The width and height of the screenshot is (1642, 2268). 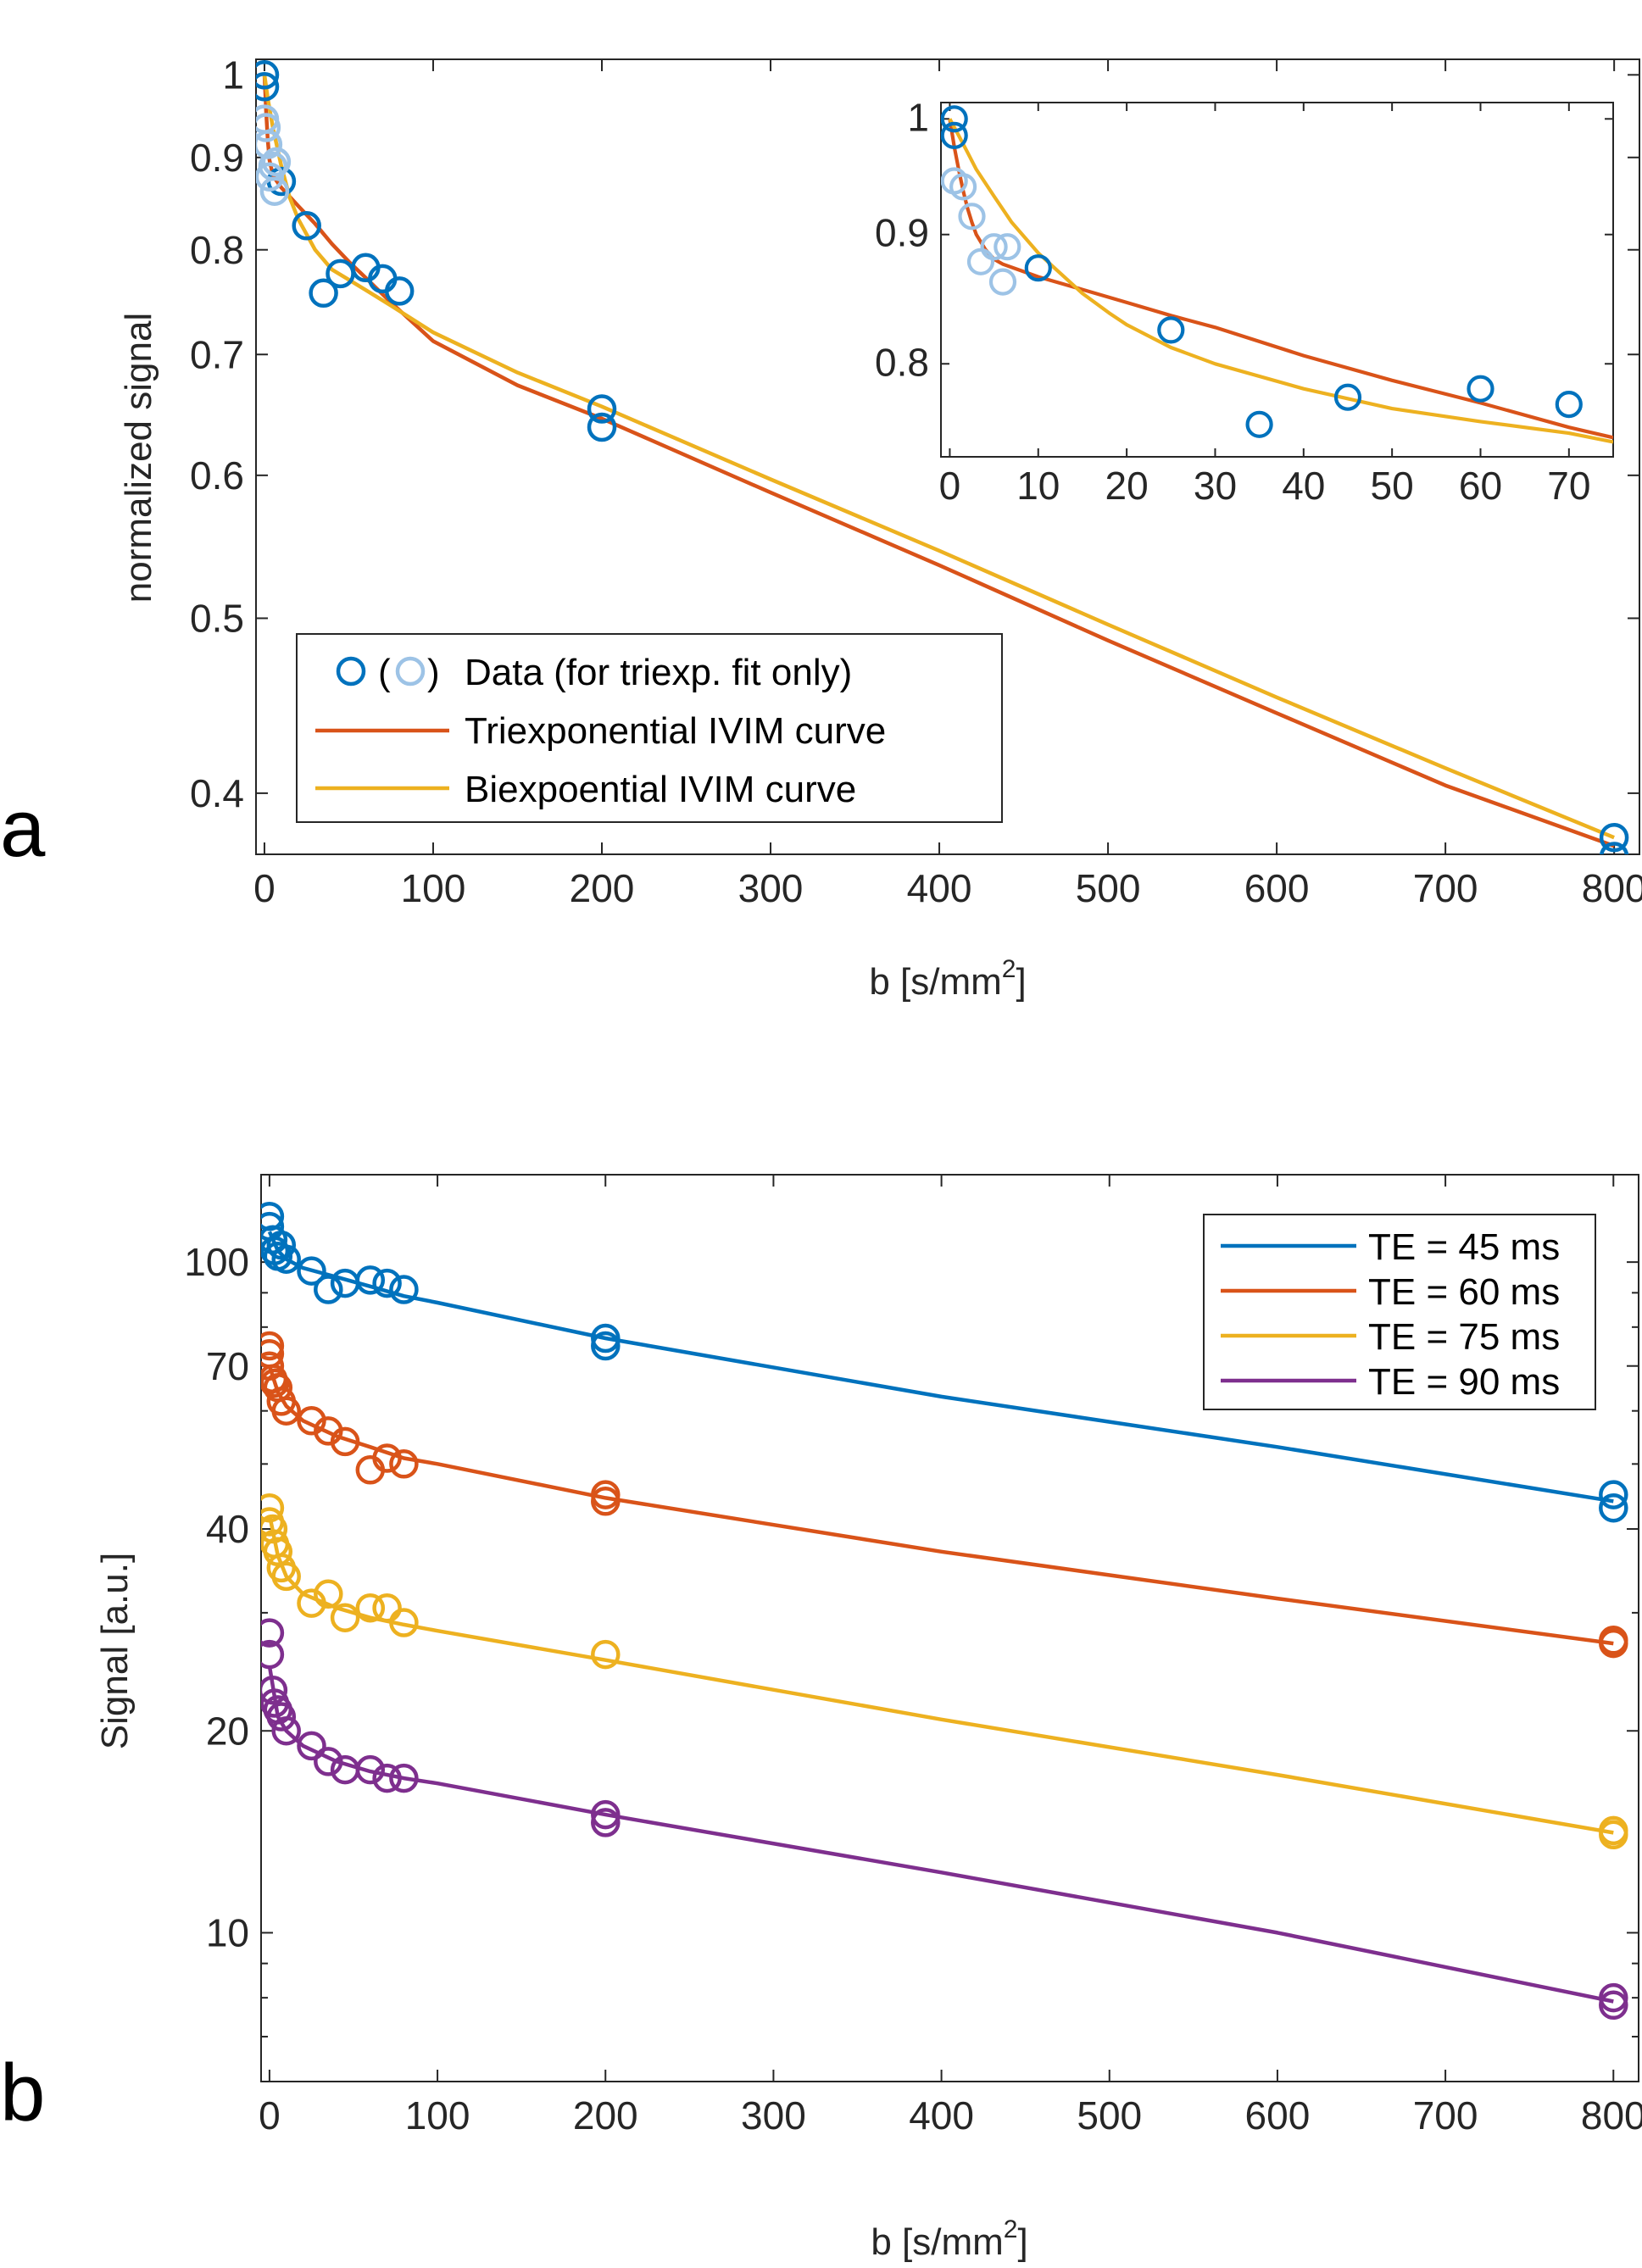 I want to click on panel-a-inset-triexponential-ivim-curve-line, so click(x=1280, y=279).